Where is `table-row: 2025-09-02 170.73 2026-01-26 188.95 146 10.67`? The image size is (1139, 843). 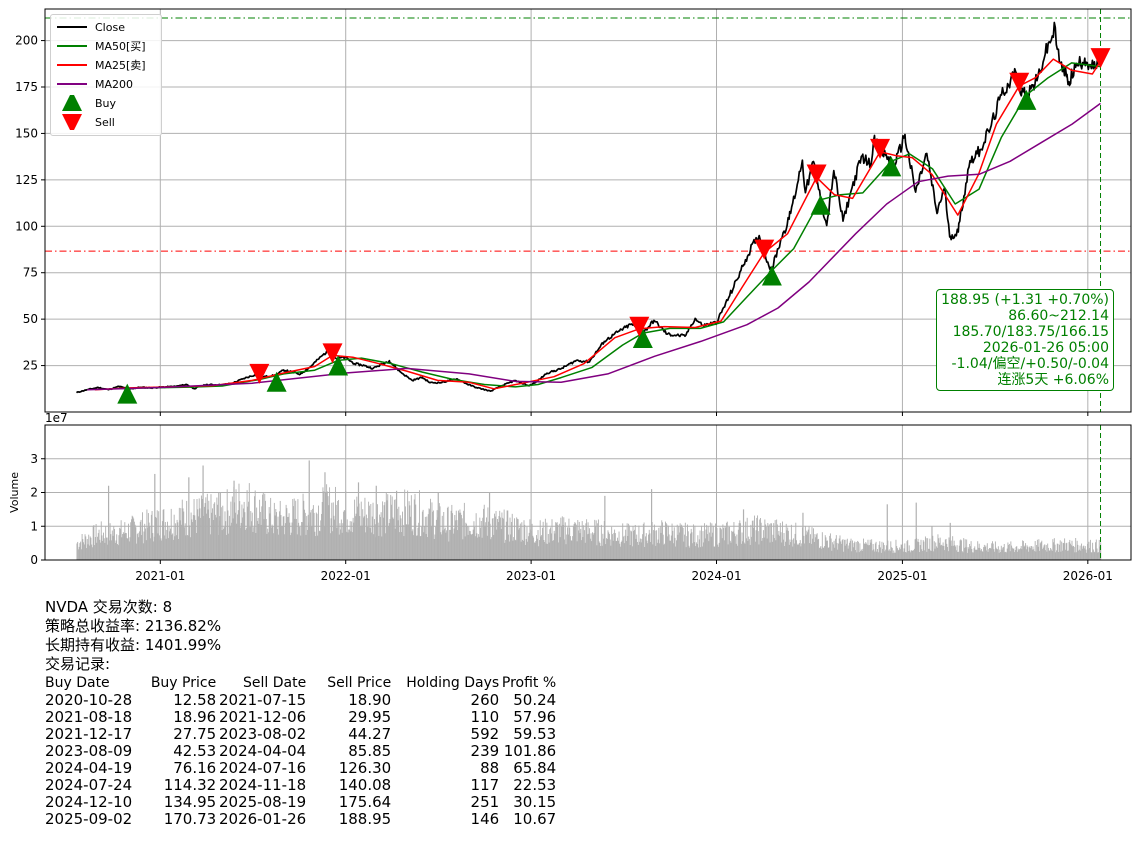 table-row: 2025-09-02 170.73 2026-01-26 188.95 146 10.67 is located at coordinates (300, 819).